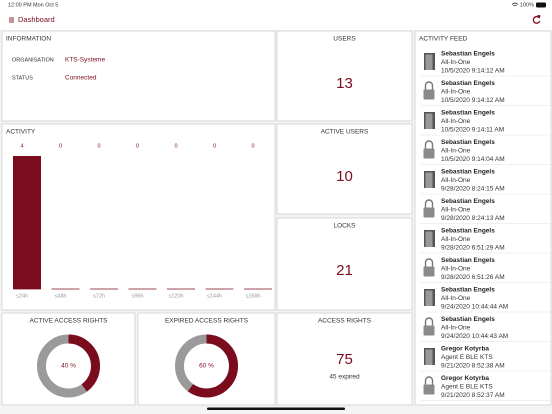 The image size is (552, 414). What do you see at coordinates (33, 60) in the screenshot?
I see `info-label: ORGANISATION` at bounding box center [33, 60].